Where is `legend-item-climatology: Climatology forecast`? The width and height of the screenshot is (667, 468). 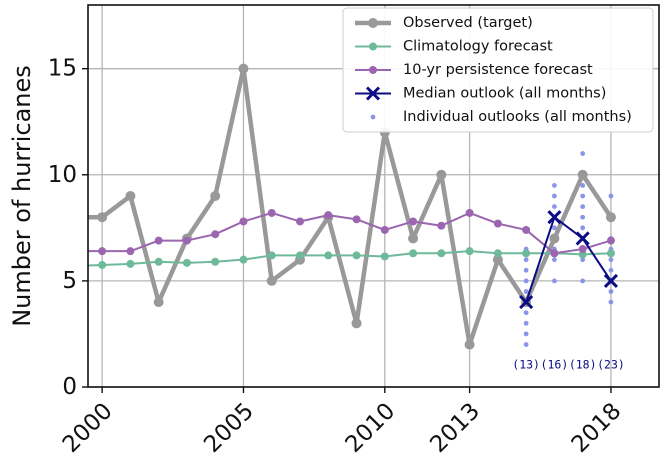
legend-item-climatology: Climatology forecast is located at coordinates (454, 47).